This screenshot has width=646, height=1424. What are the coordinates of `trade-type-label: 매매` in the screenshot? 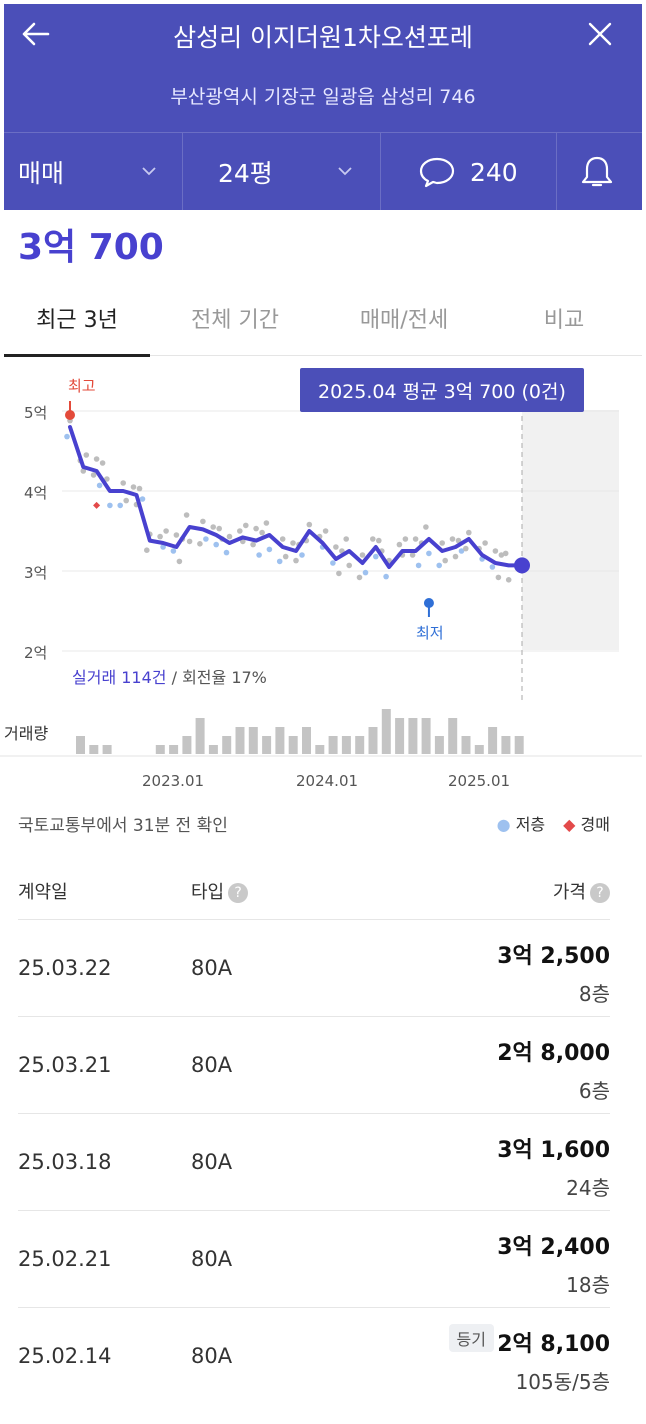 It's located at (41, 173).